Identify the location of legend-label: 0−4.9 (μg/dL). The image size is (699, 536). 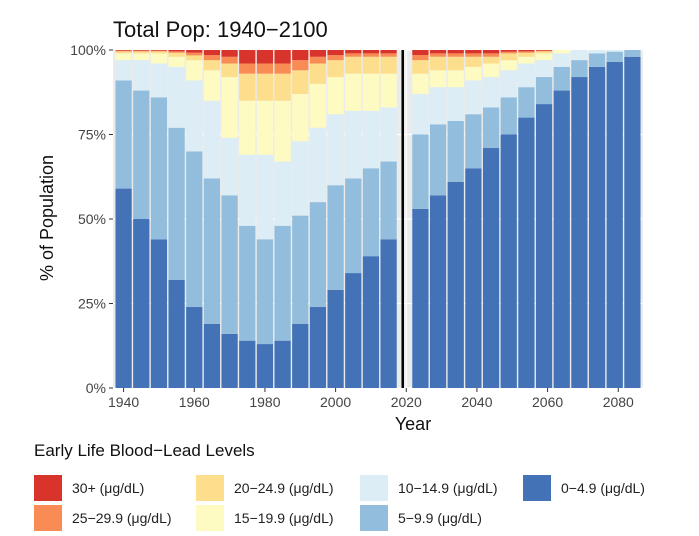
(603, 488).